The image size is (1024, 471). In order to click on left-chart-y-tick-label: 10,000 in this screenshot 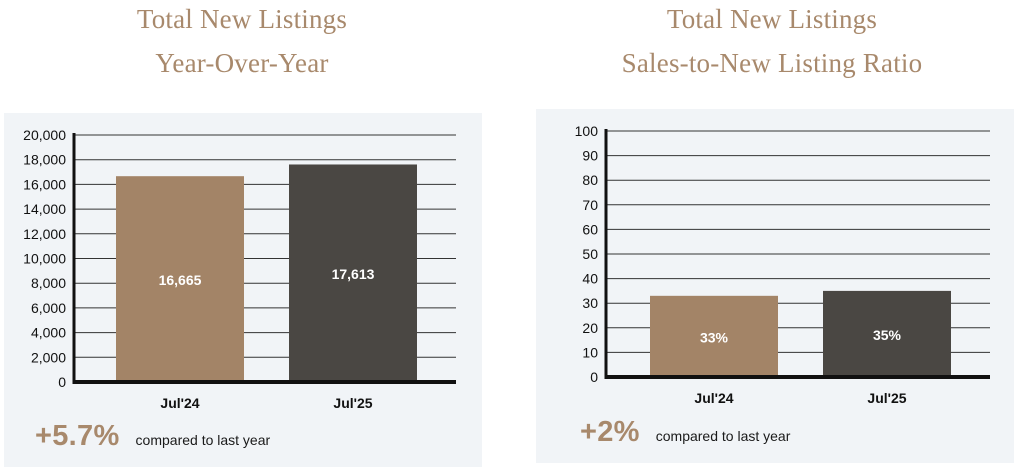, I will do `click(44, 259)`.